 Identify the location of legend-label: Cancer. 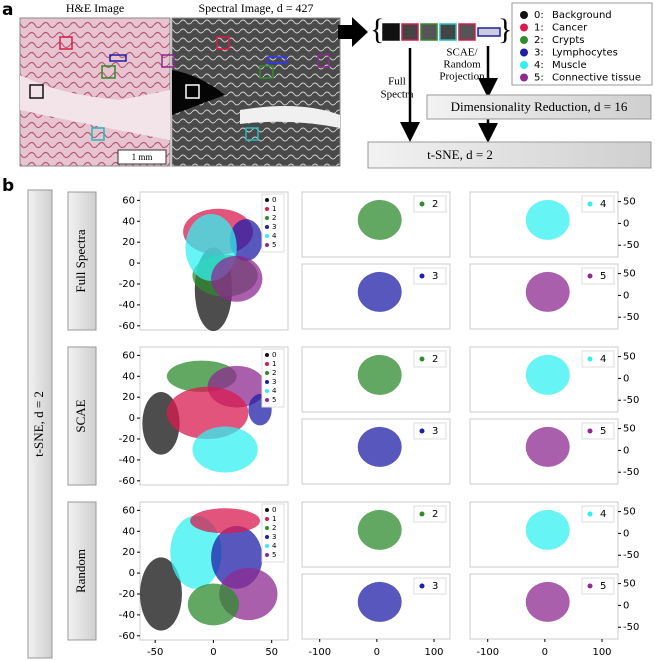
(570, 28).